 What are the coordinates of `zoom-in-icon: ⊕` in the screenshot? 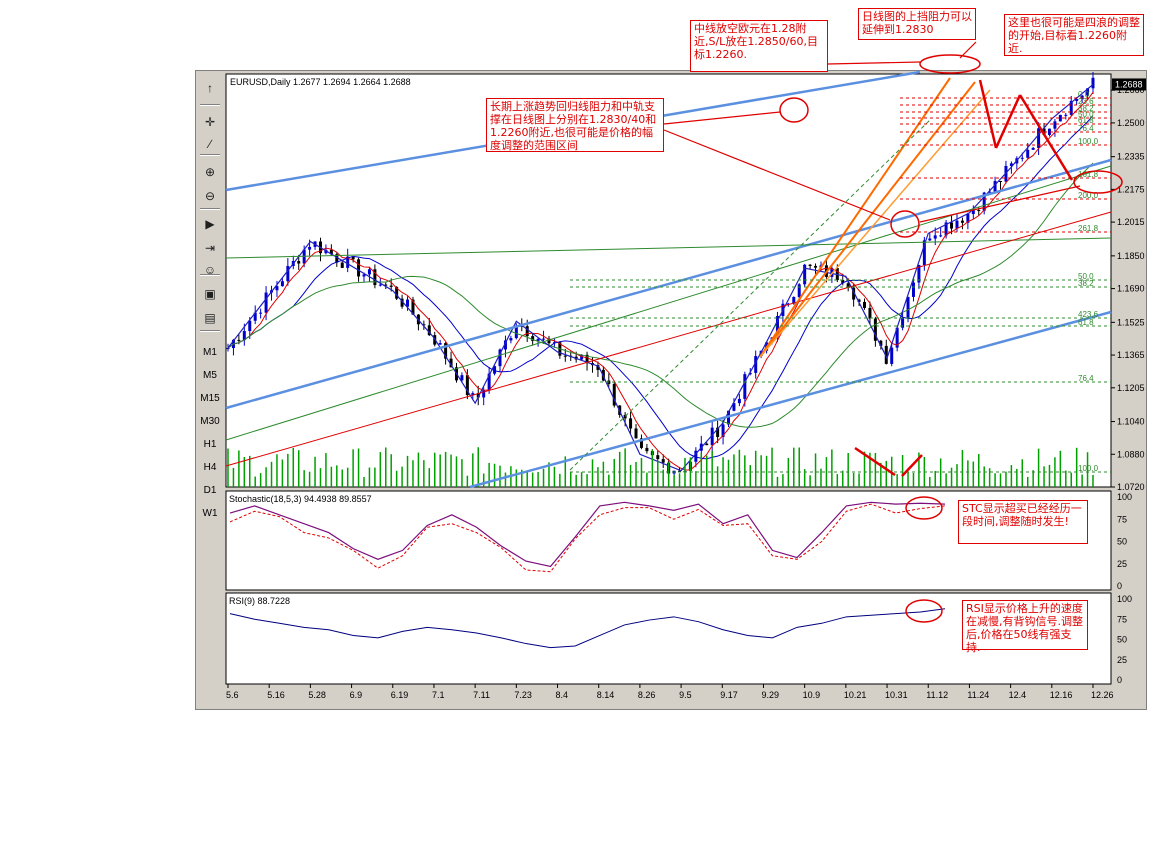 It's located at (210, 172).